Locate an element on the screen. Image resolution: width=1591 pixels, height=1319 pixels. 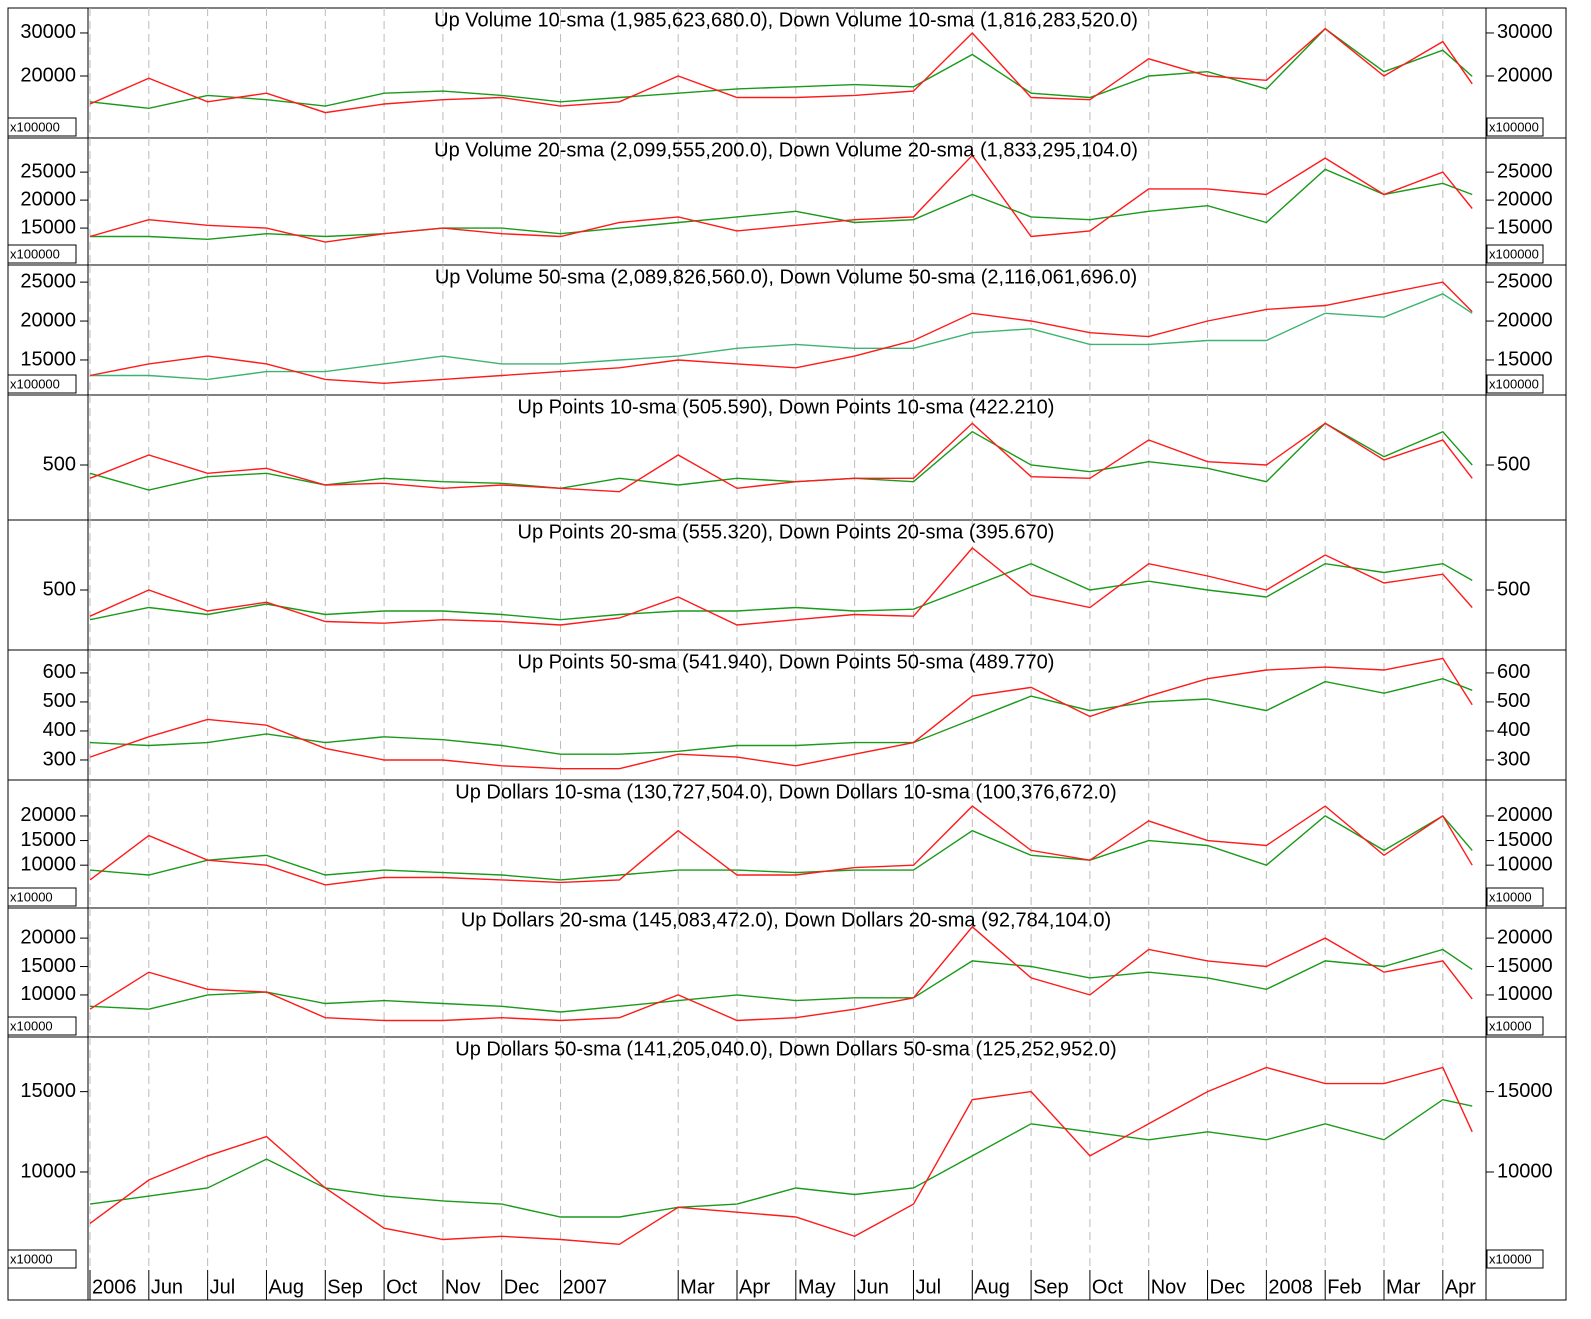
y-tick-label: 30000 is located at coordinates (1525, 32).